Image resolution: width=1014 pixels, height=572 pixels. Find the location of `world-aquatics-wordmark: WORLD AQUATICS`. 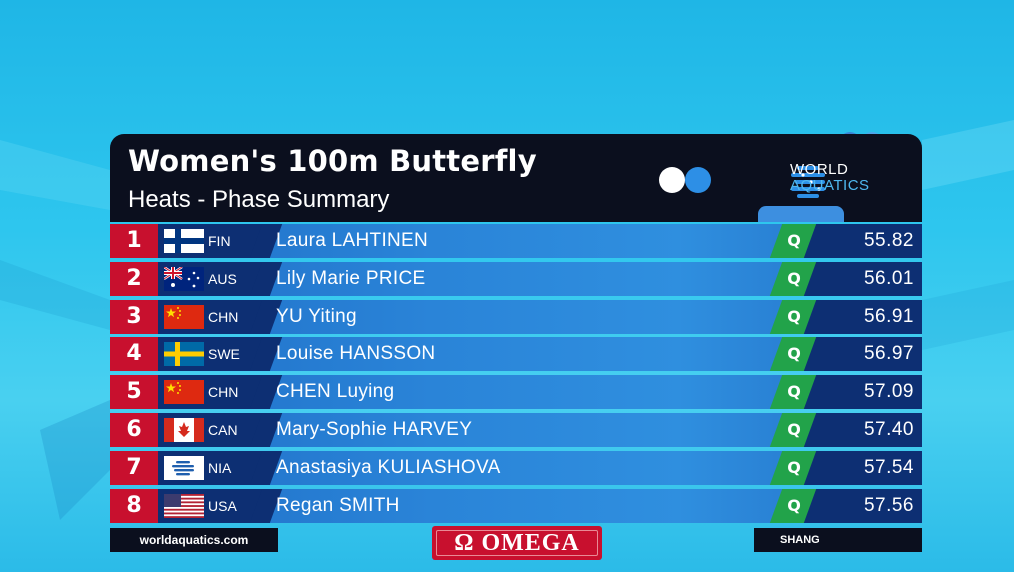

world-aquatics-wordmark: WORLD AQUATICS is located at coordinates (830, 178).